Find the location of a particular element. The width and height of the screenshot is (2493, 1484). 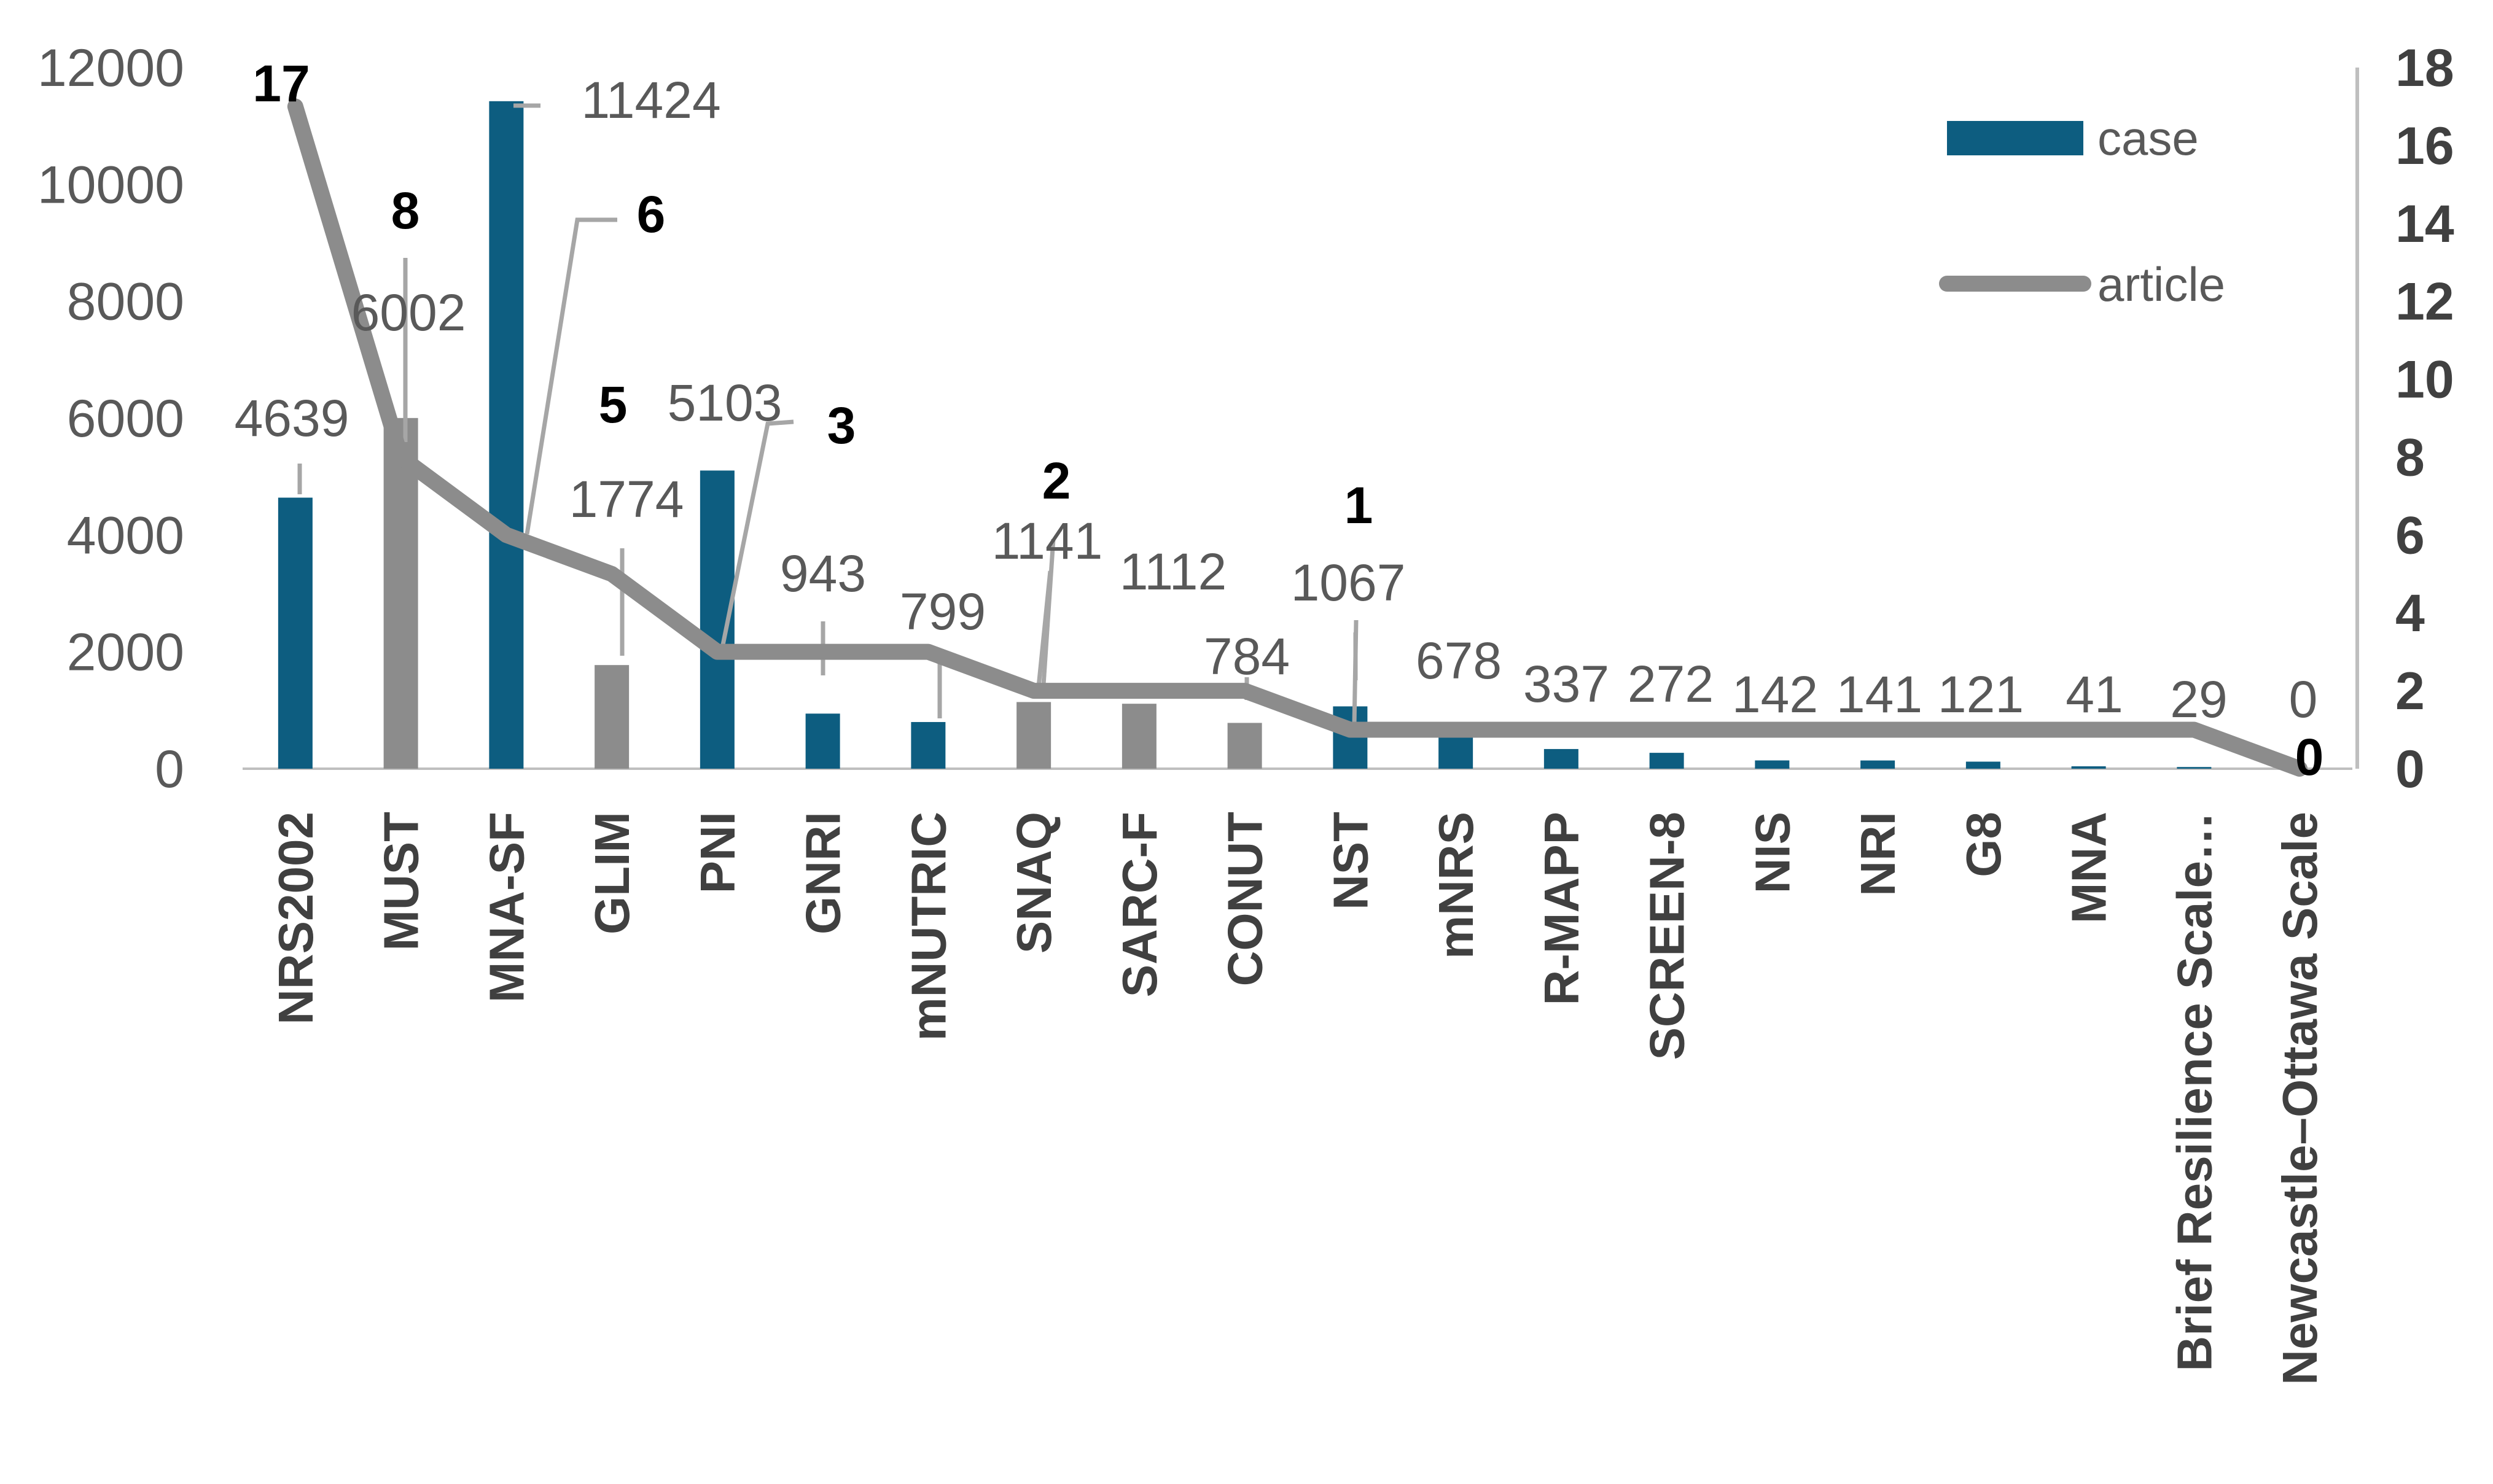

category-label: mNUTRIC is located at coordinates (928, 926).